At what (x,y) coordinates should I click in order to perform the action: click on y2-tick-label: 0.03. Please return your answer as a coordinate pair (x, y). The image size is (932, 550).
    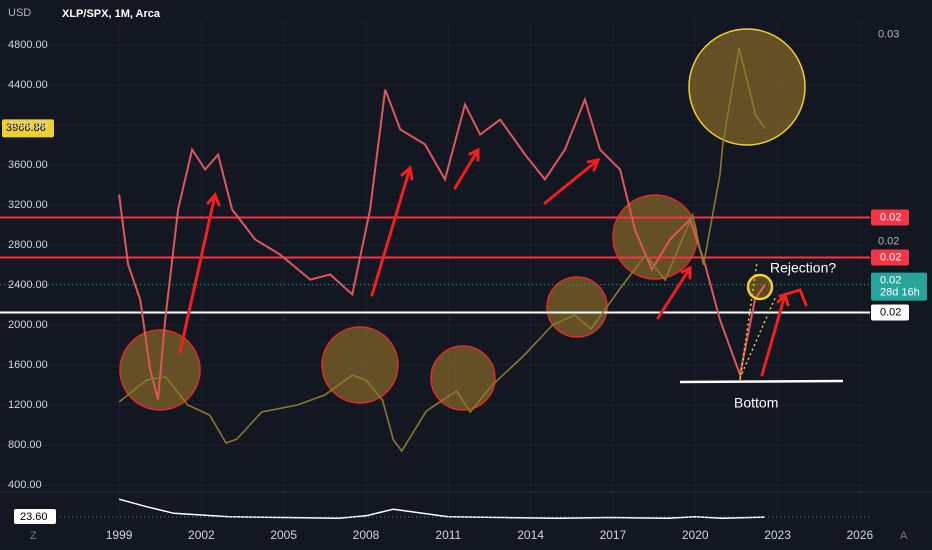
    Looking at the image, I should click on (888, 34).